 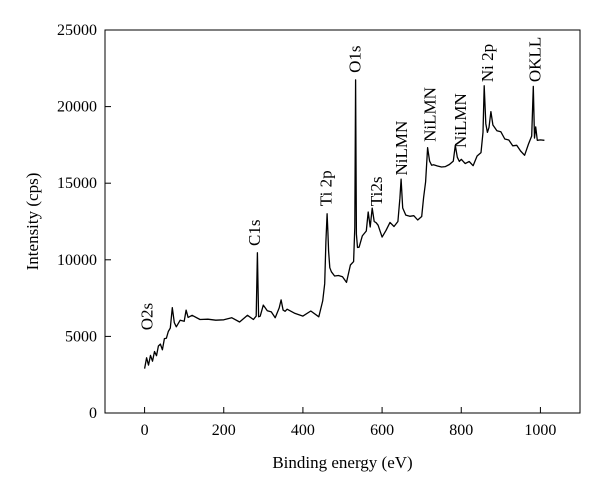 I want to click on peak-label: C1s, so click(x=254, y=233).